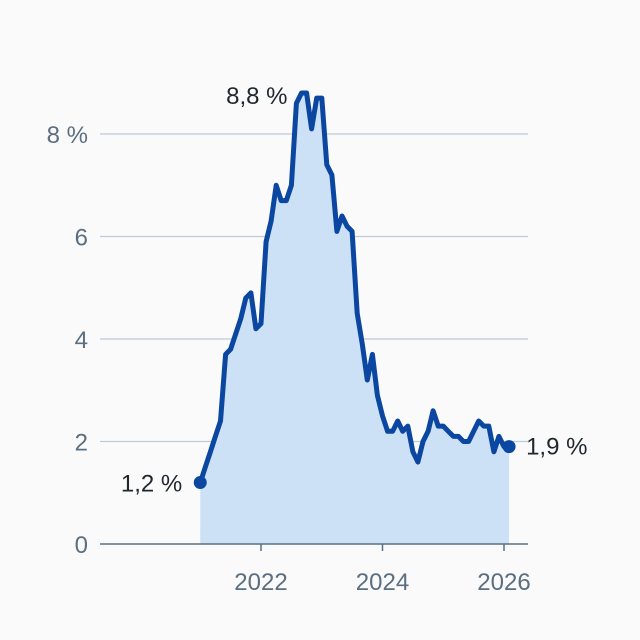 The image size is (640, 640). Describe the element at coordinates (382, 582) in the screenshot. I see `x-tick-label: 2024` at that location.